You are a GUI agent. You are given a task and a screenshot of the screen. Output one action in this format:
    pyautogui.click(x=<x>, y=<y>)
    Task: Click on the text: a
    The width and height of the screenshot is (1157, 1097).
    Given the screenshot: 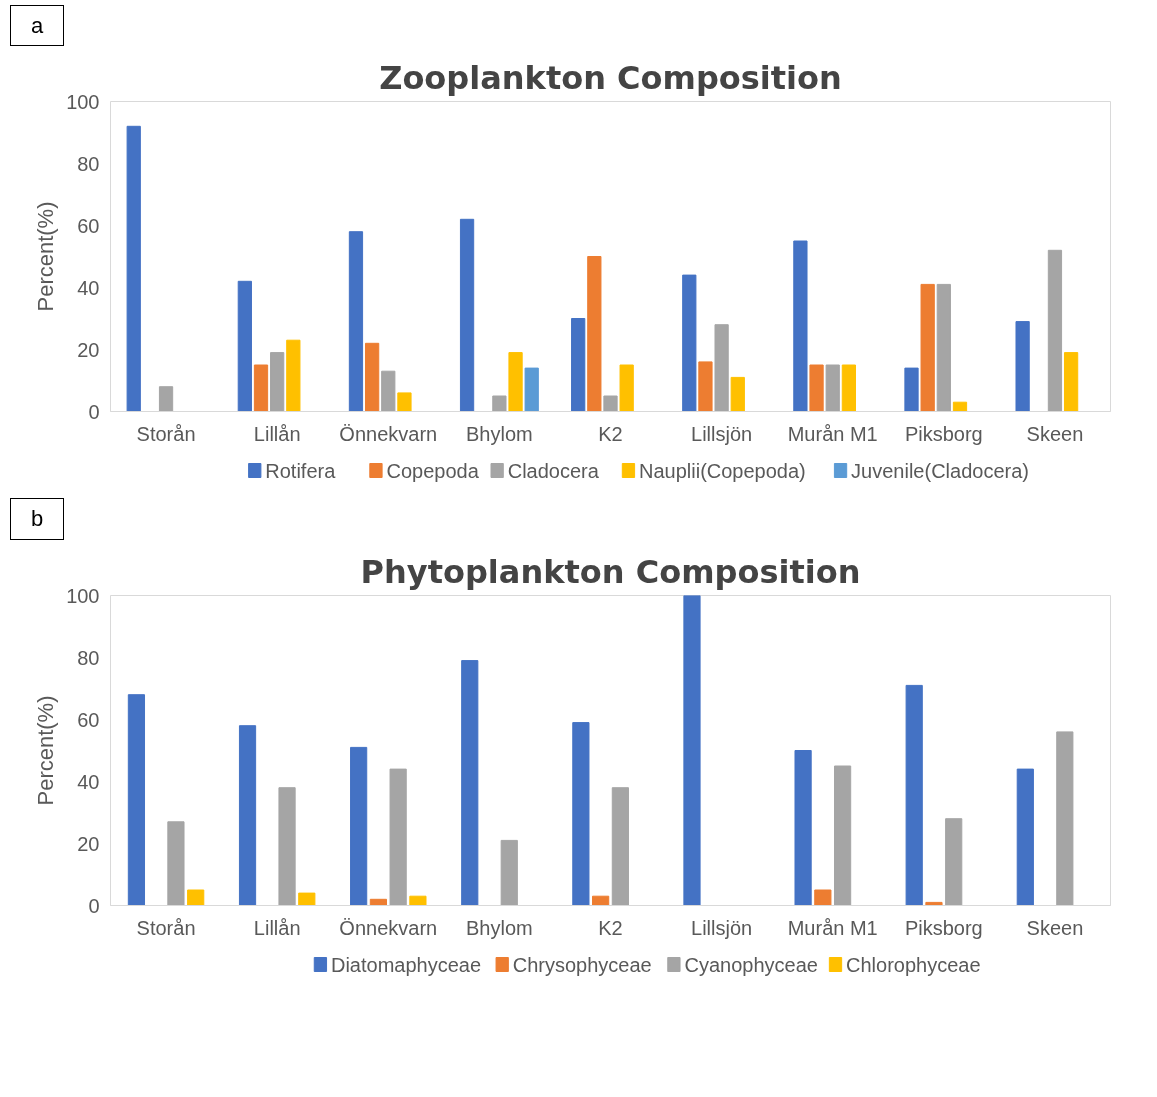 What is the action you would take?
    pyautogui.click(x=37, y=26)
    